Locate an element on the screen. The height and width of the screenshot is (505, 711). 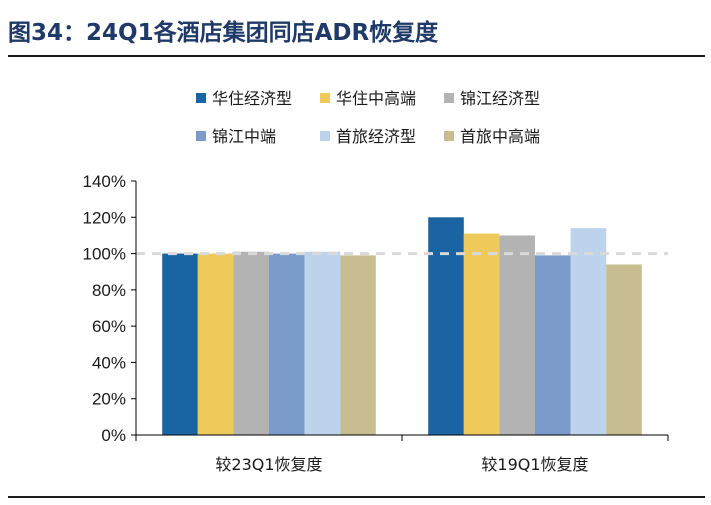
y-tick-label: 0% is located at coordinates (113, 435).